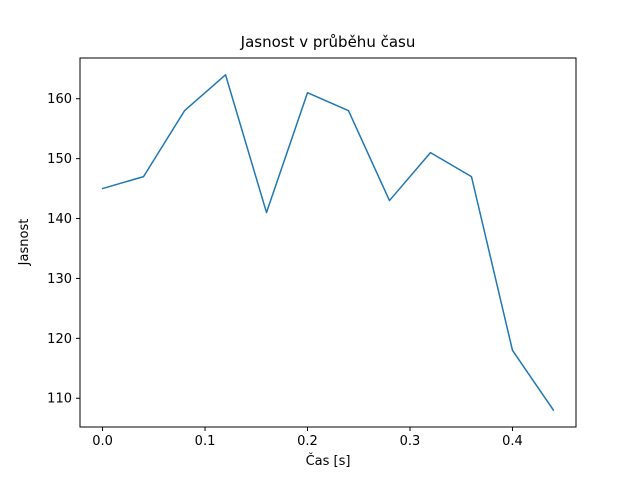  I want to click on y-tick-label: 110, so click(59, 399).